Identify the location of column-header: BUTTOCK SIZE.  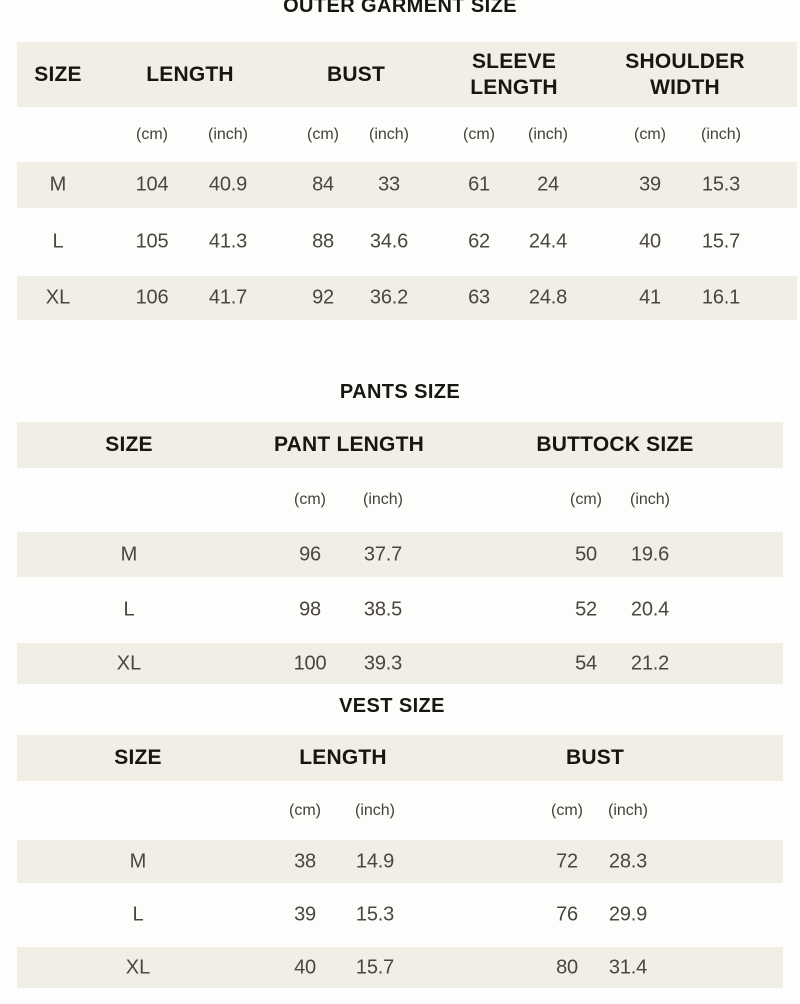
(615, 444).